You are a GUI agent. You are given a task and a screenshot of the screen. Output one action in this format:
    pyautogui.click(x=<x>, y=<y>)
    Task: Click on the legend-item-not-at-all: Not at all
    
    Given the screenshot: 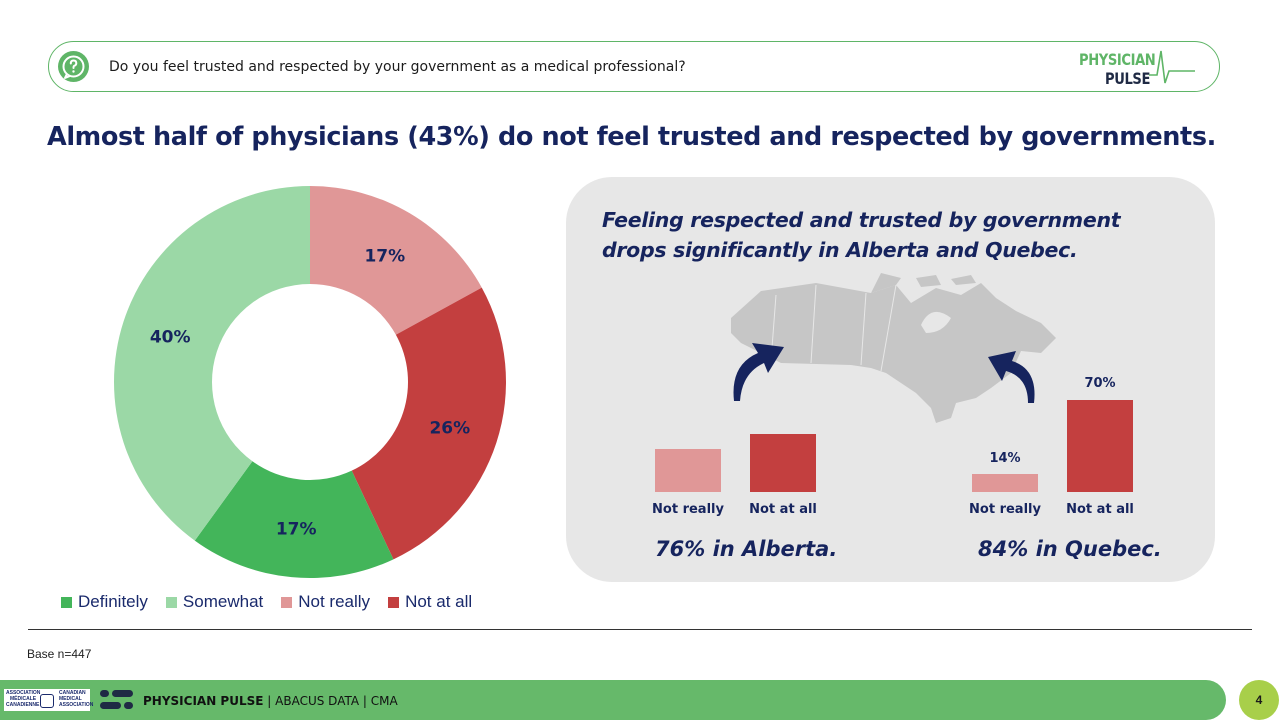 What is the action you would take?
    pyautogui.click(x=430, y=602)
    